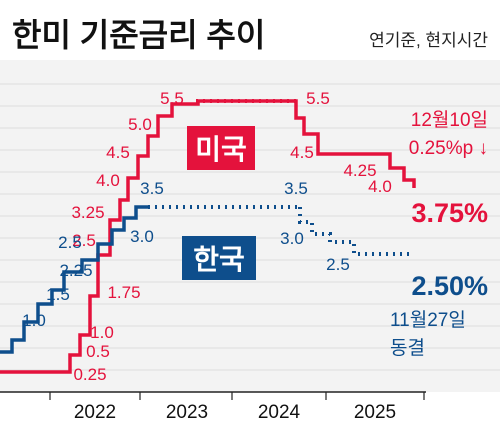  I want to click on us-value-label: 0.5, so click(98, 351).